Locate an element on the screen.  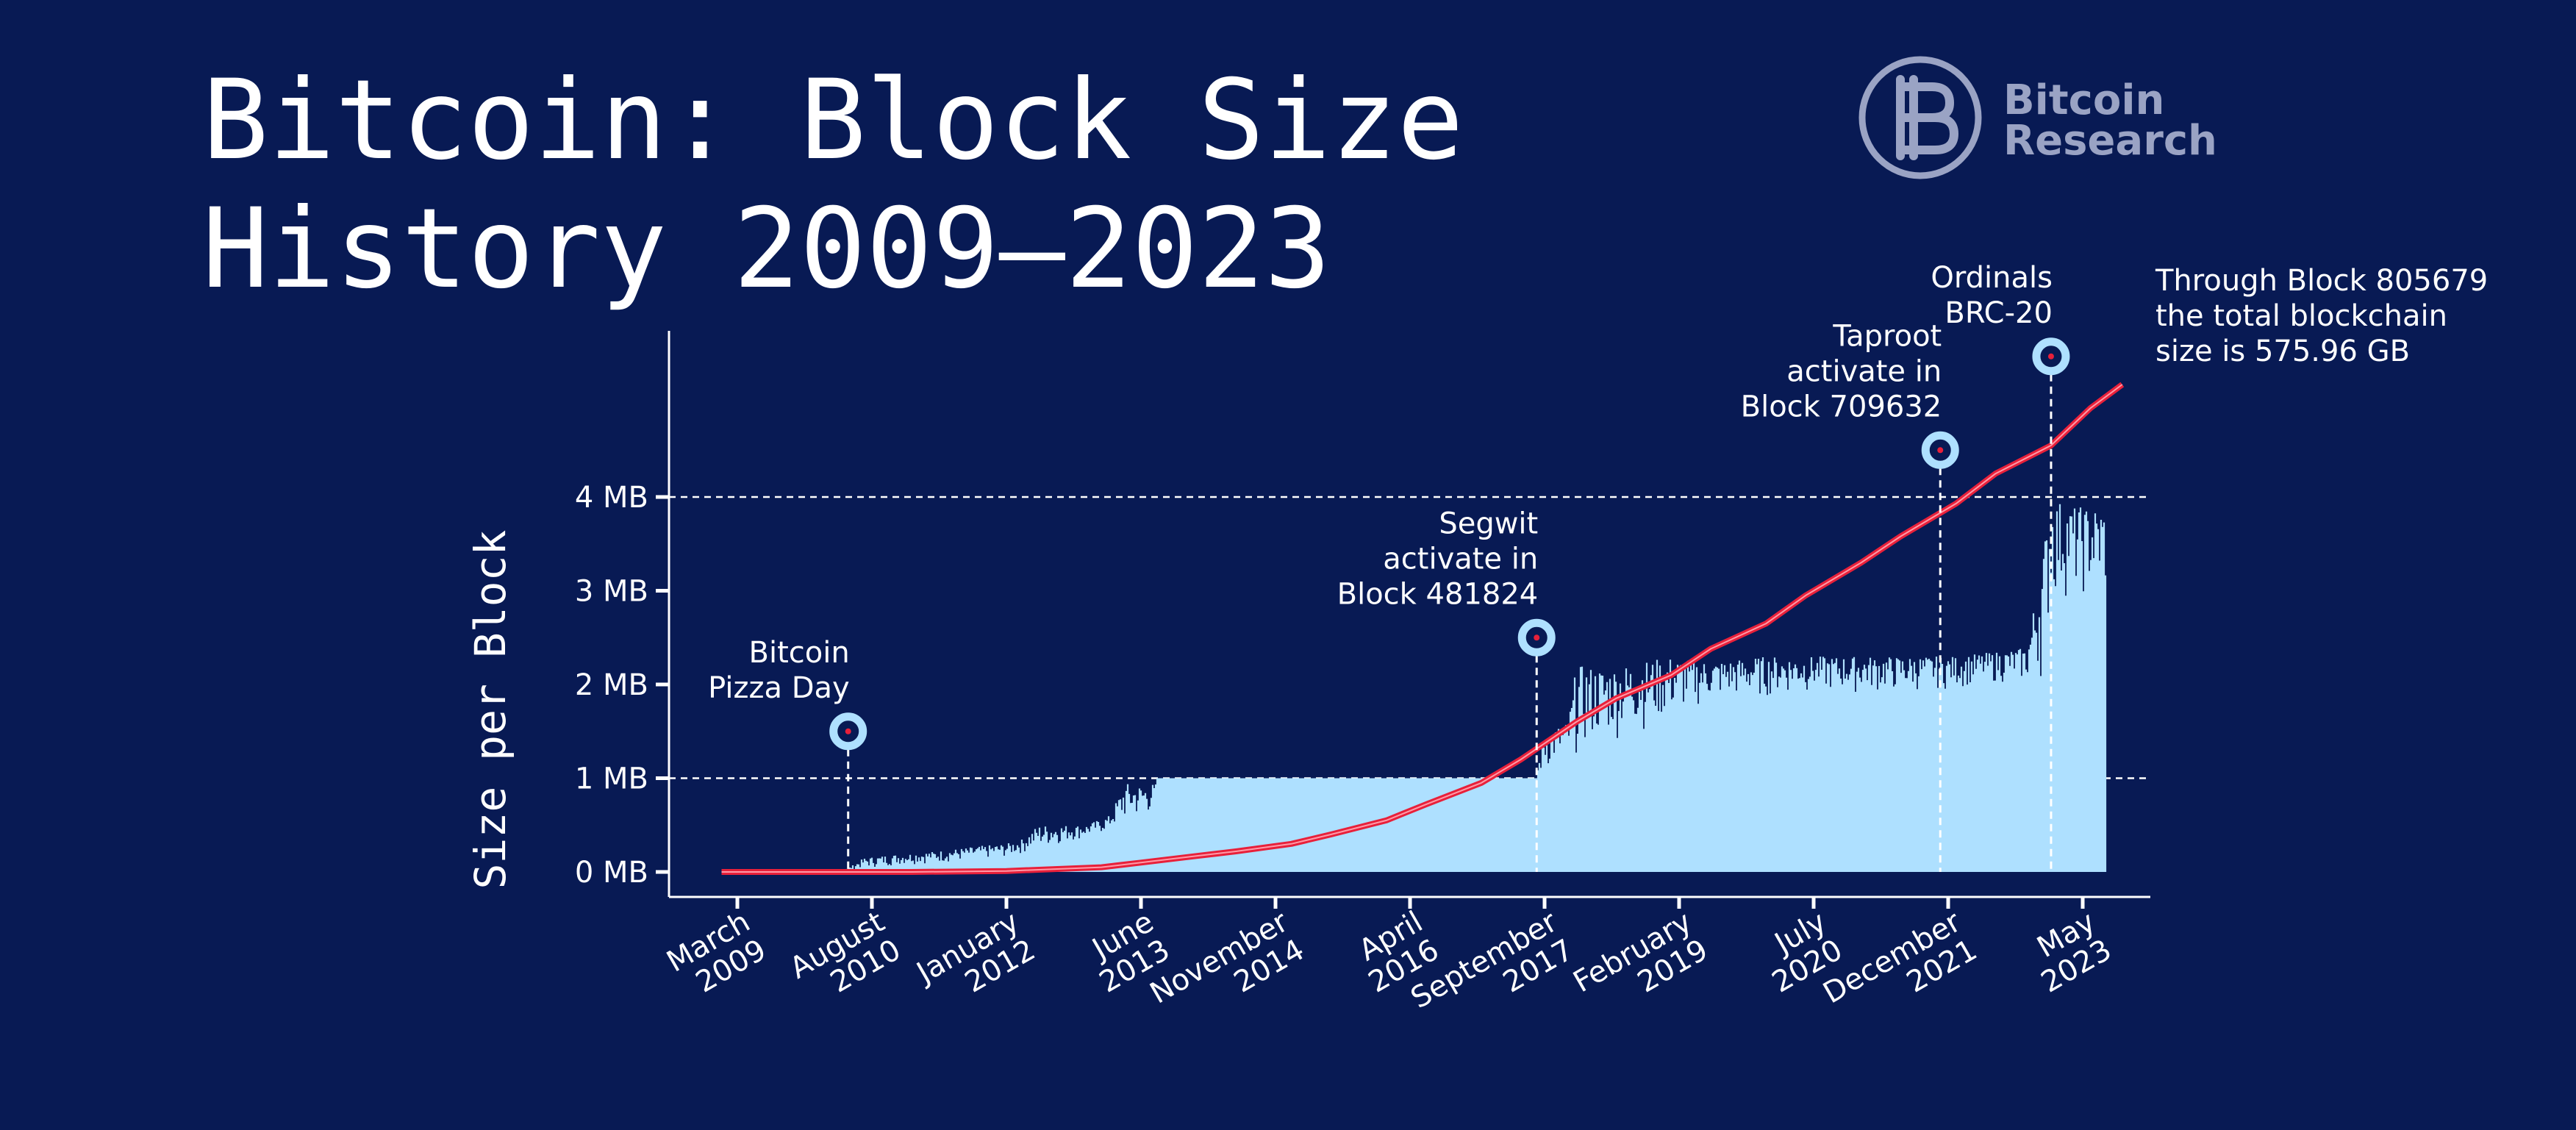
y-axis-label: Size per Block is located at coordinates (490, 709).